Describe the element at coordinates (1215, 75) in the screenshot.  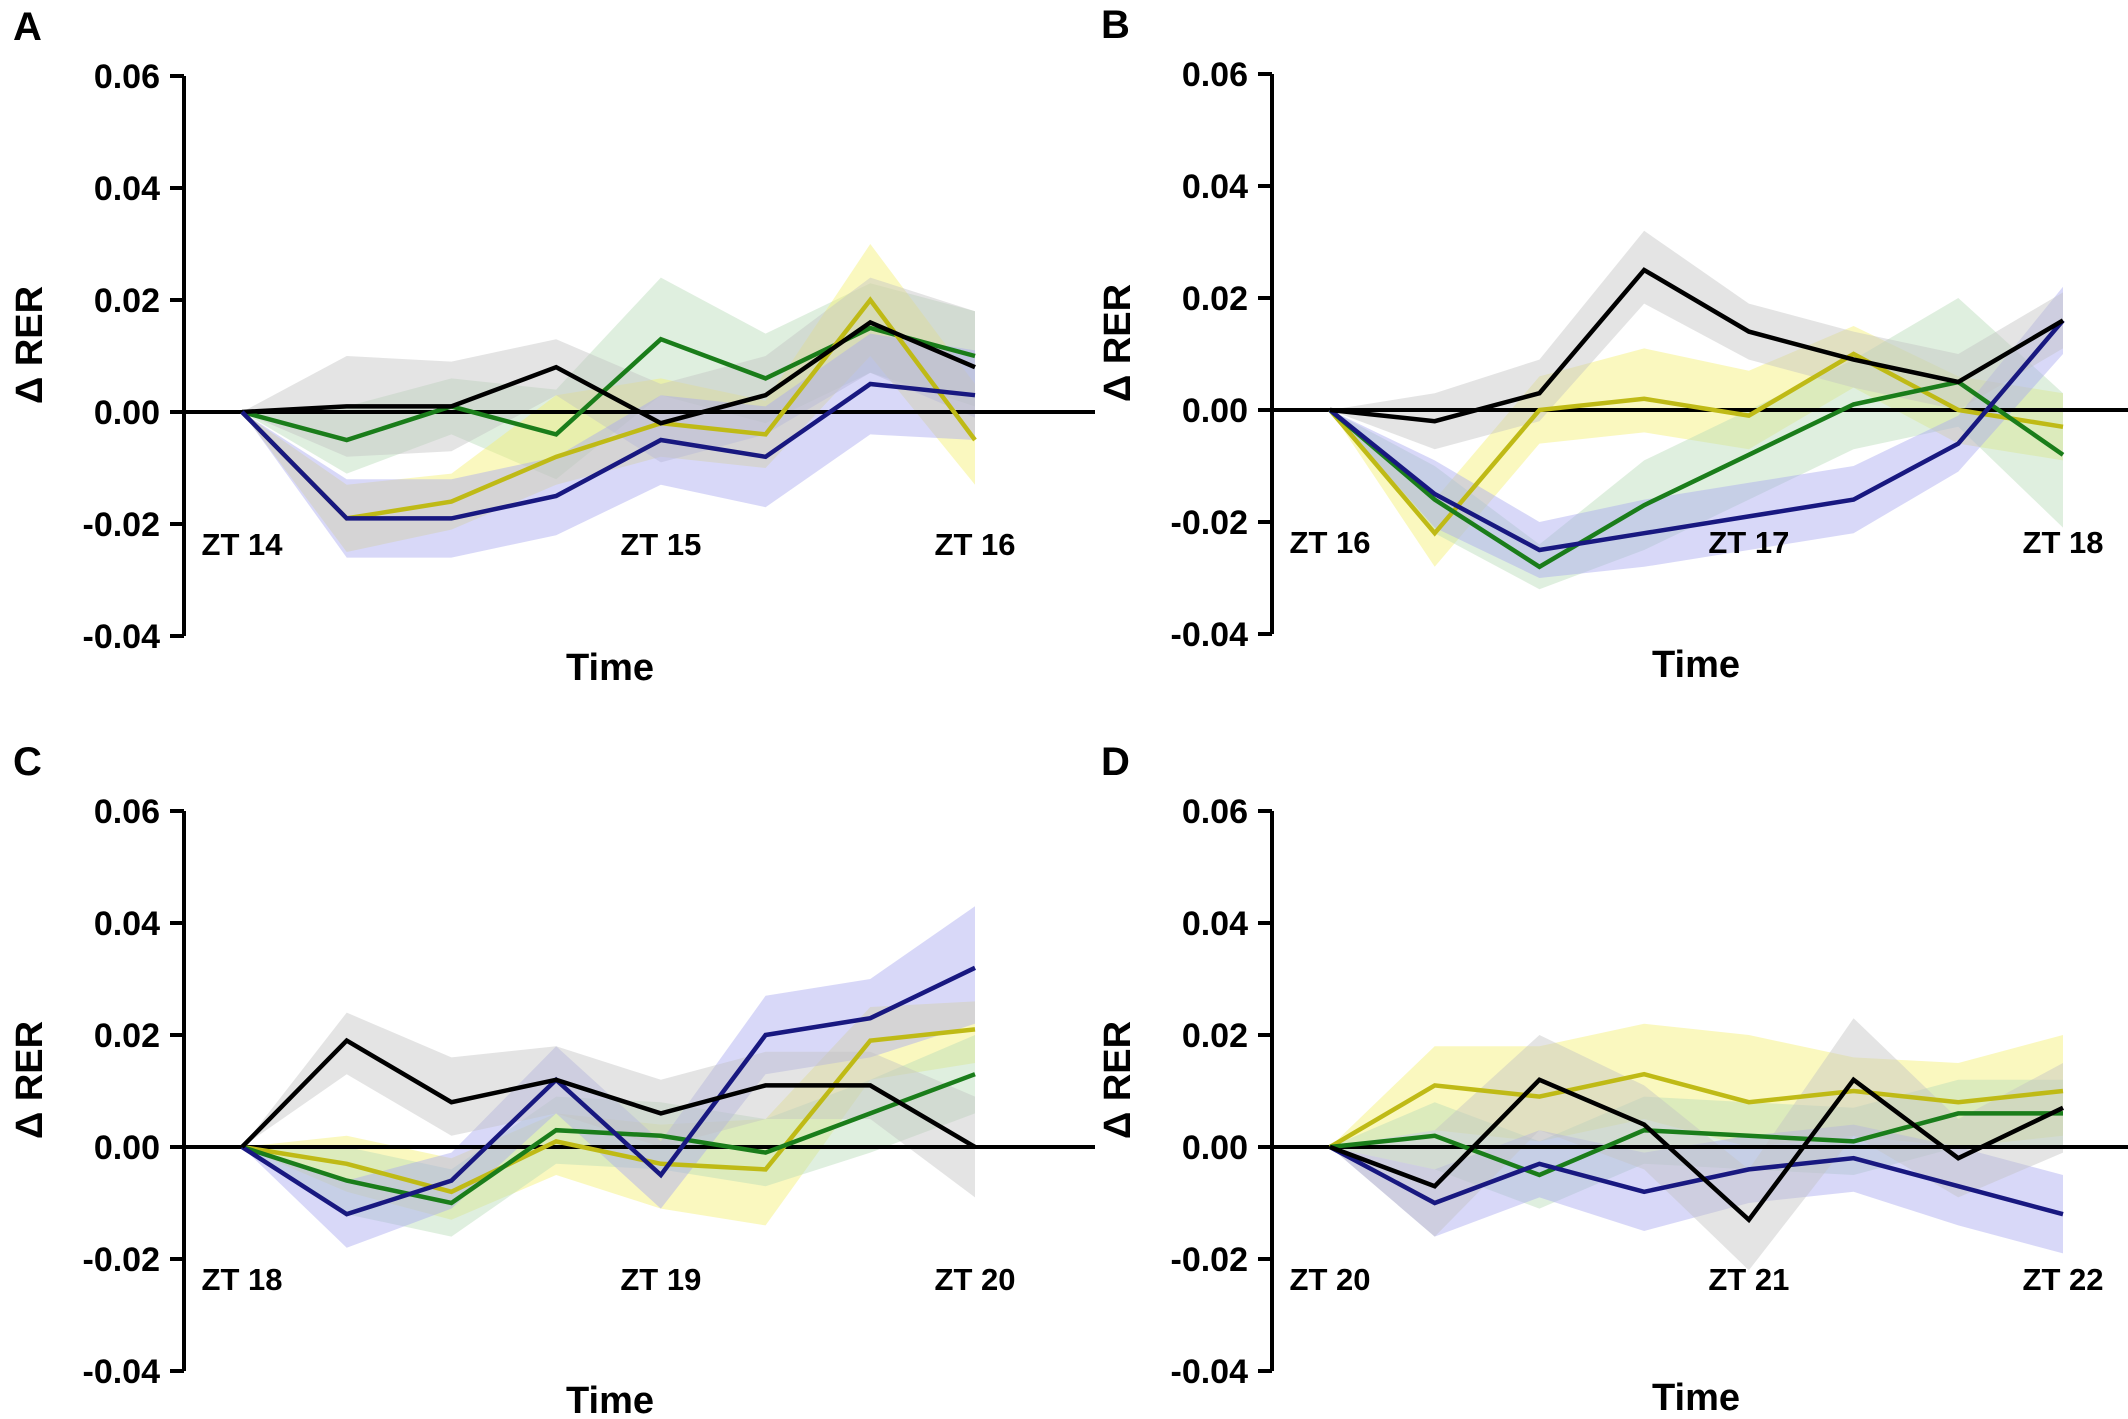
I see `panel-b-y-tick-label: 0.06` at that location.